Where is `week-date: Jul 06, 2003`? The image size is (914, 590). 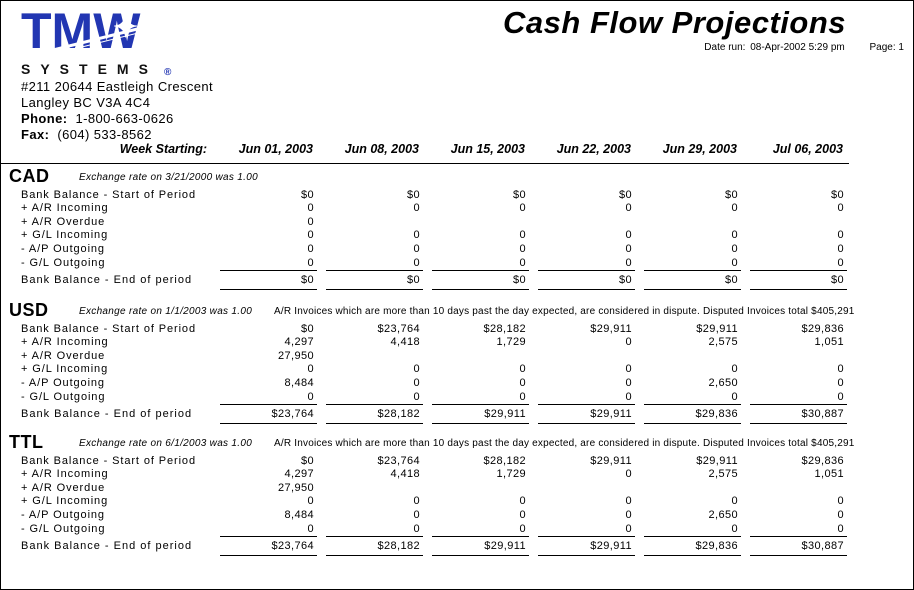 week-date: Jul 06, 2003 is located at coordinates (807, 149).